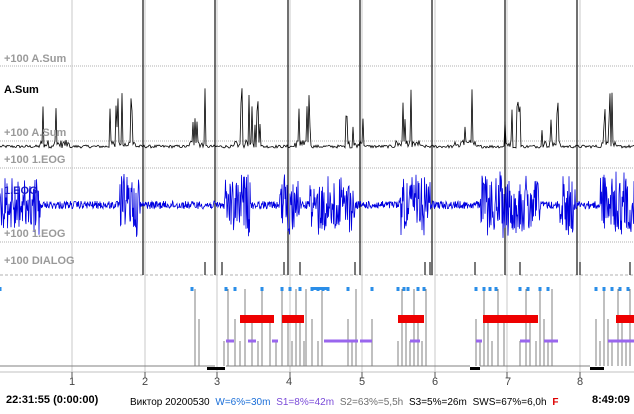  What do you see at coordinates (320, 288) in the screenshot?
I see `wake-run` at bounding box center [320, 288].